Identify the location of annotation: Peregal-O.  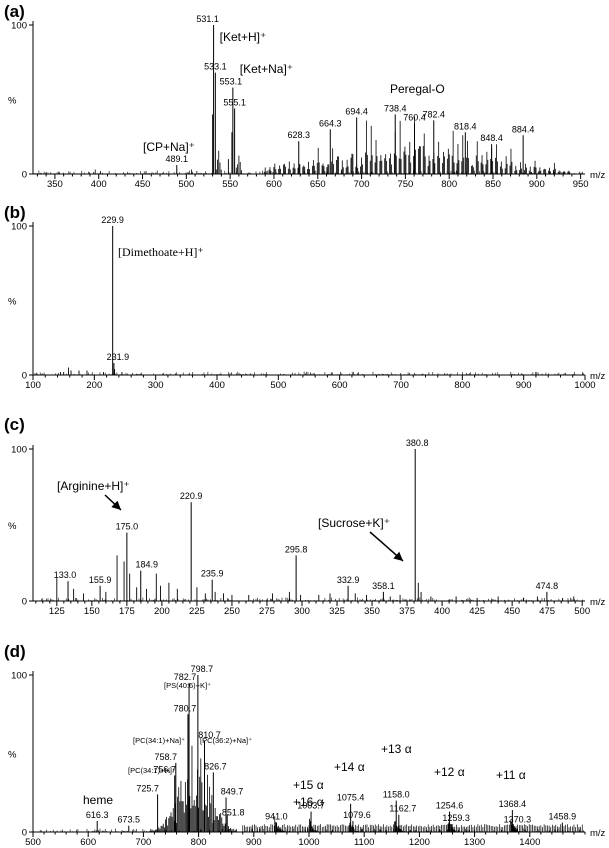
(417, 89).